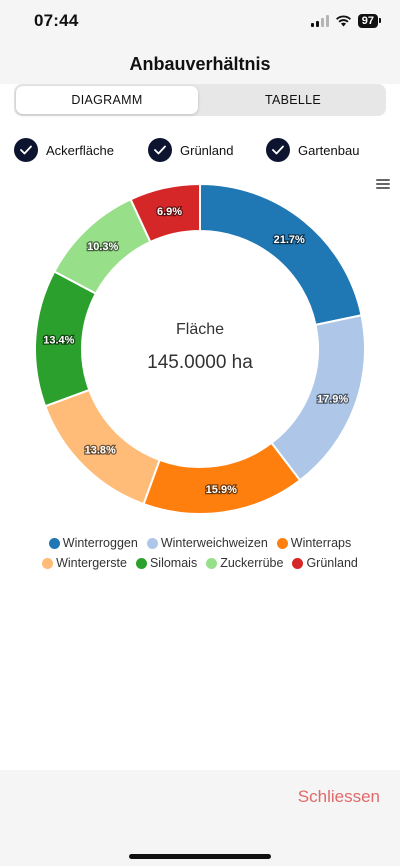  I want to click on menu-icon, so click(383, 184).